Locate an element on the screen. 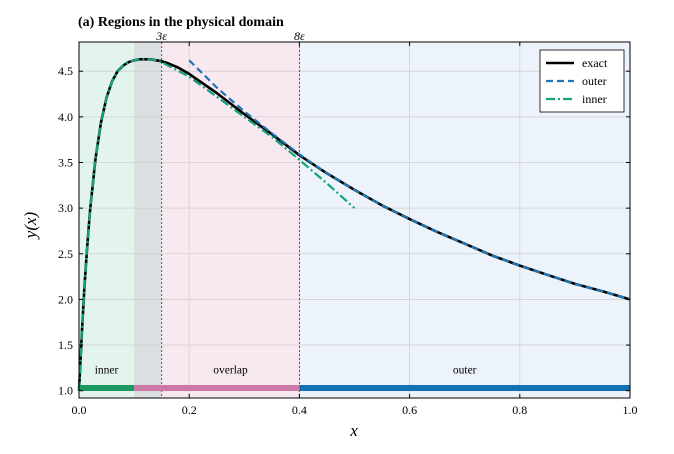  region-label-outer: outer is located at coordinates (465, 371).